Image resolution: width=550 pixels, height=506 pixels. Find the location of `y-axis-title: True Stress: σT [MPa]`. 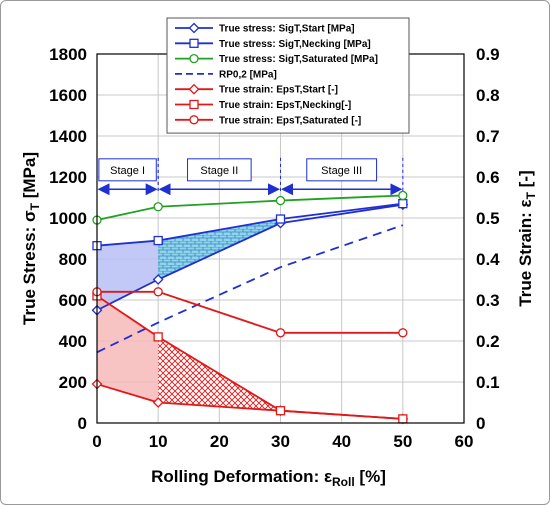

y-axis-title: True Stress: σT [MPa] is located at coordinates (31, 238).